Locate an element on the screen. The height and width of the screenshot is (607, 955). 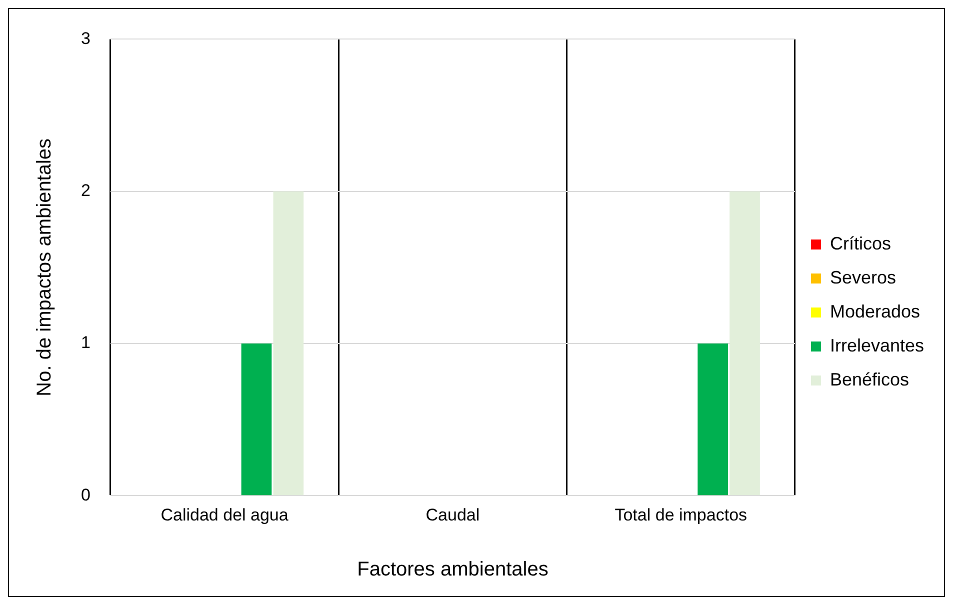
y-tick-label: 1 is located at coordinates (85, 342).